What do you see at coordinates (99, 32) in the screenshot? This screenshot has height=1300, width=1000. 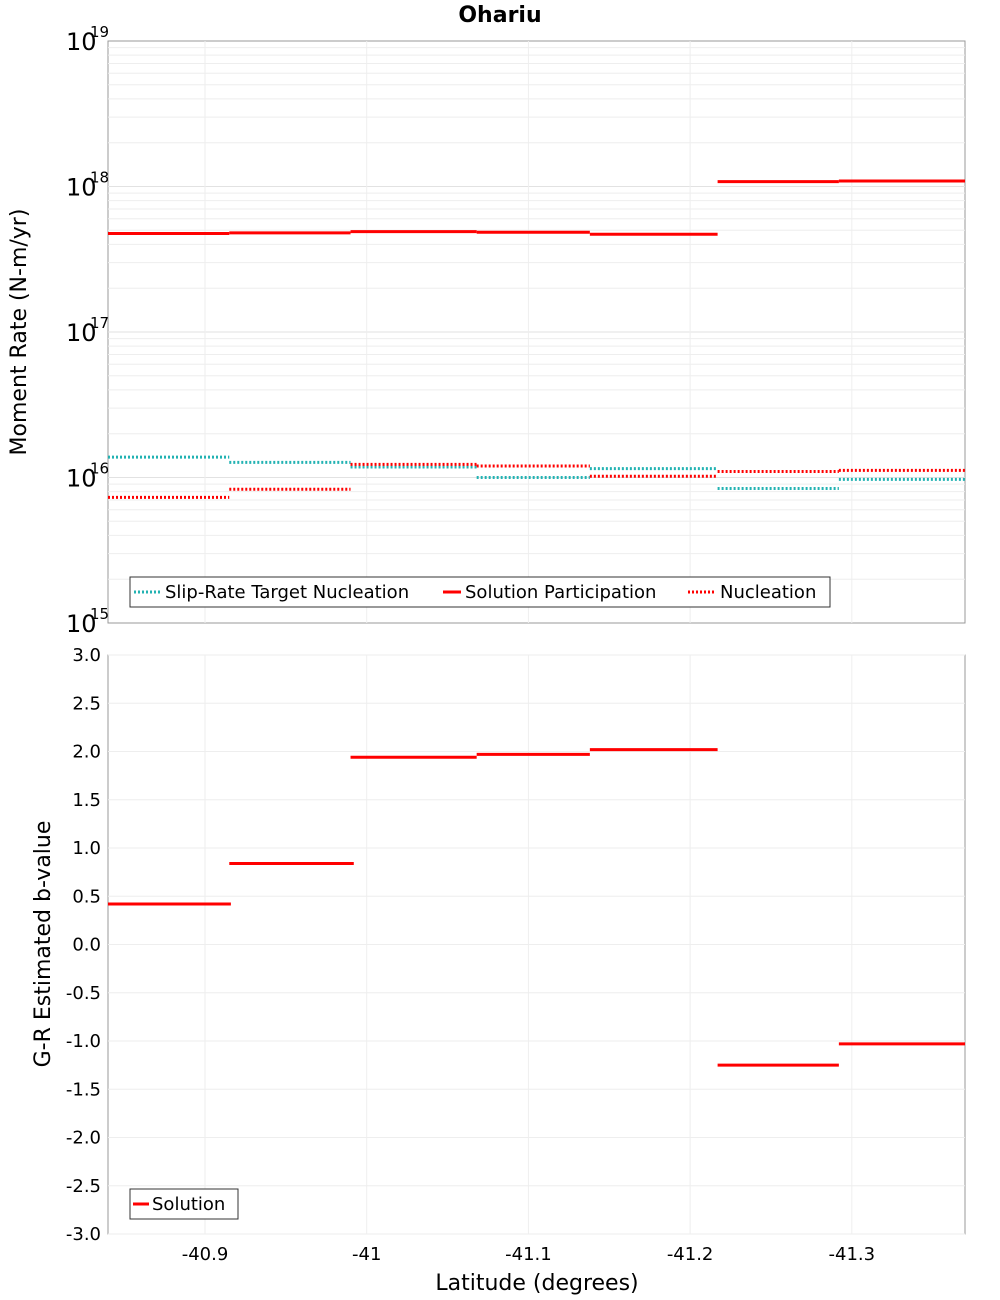 I see `top-y-tick-exponent: 19` at bounding box center [99, 32].